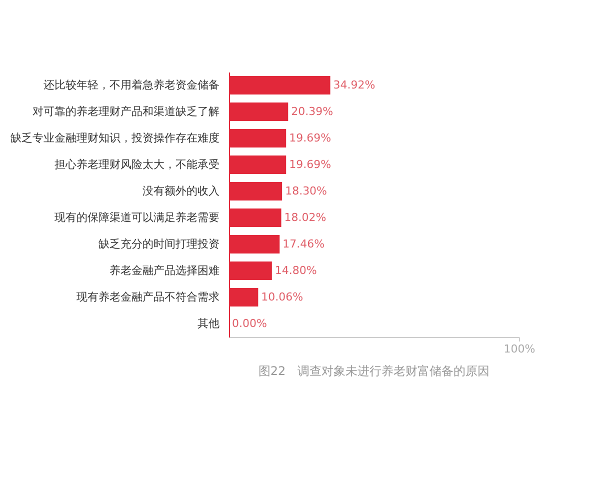  I want to click on y-tick-label: 现有养老金融产品不符合需求, so click(148, 297).